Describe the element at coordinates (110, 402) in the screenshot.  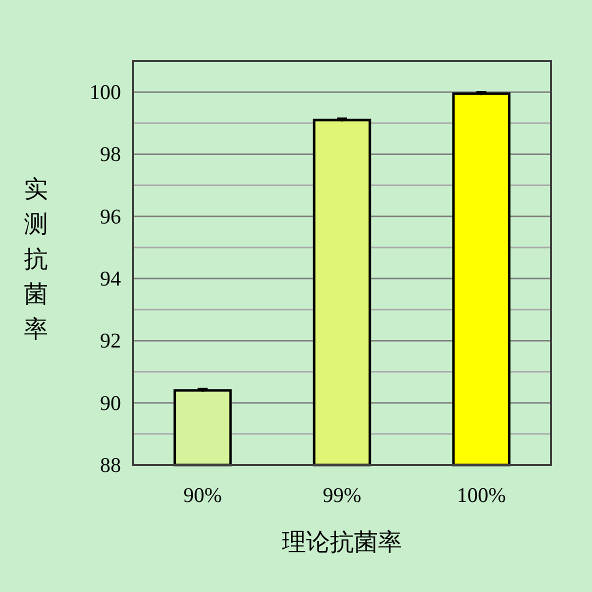
I see `y-tick-label: 90` at that location.